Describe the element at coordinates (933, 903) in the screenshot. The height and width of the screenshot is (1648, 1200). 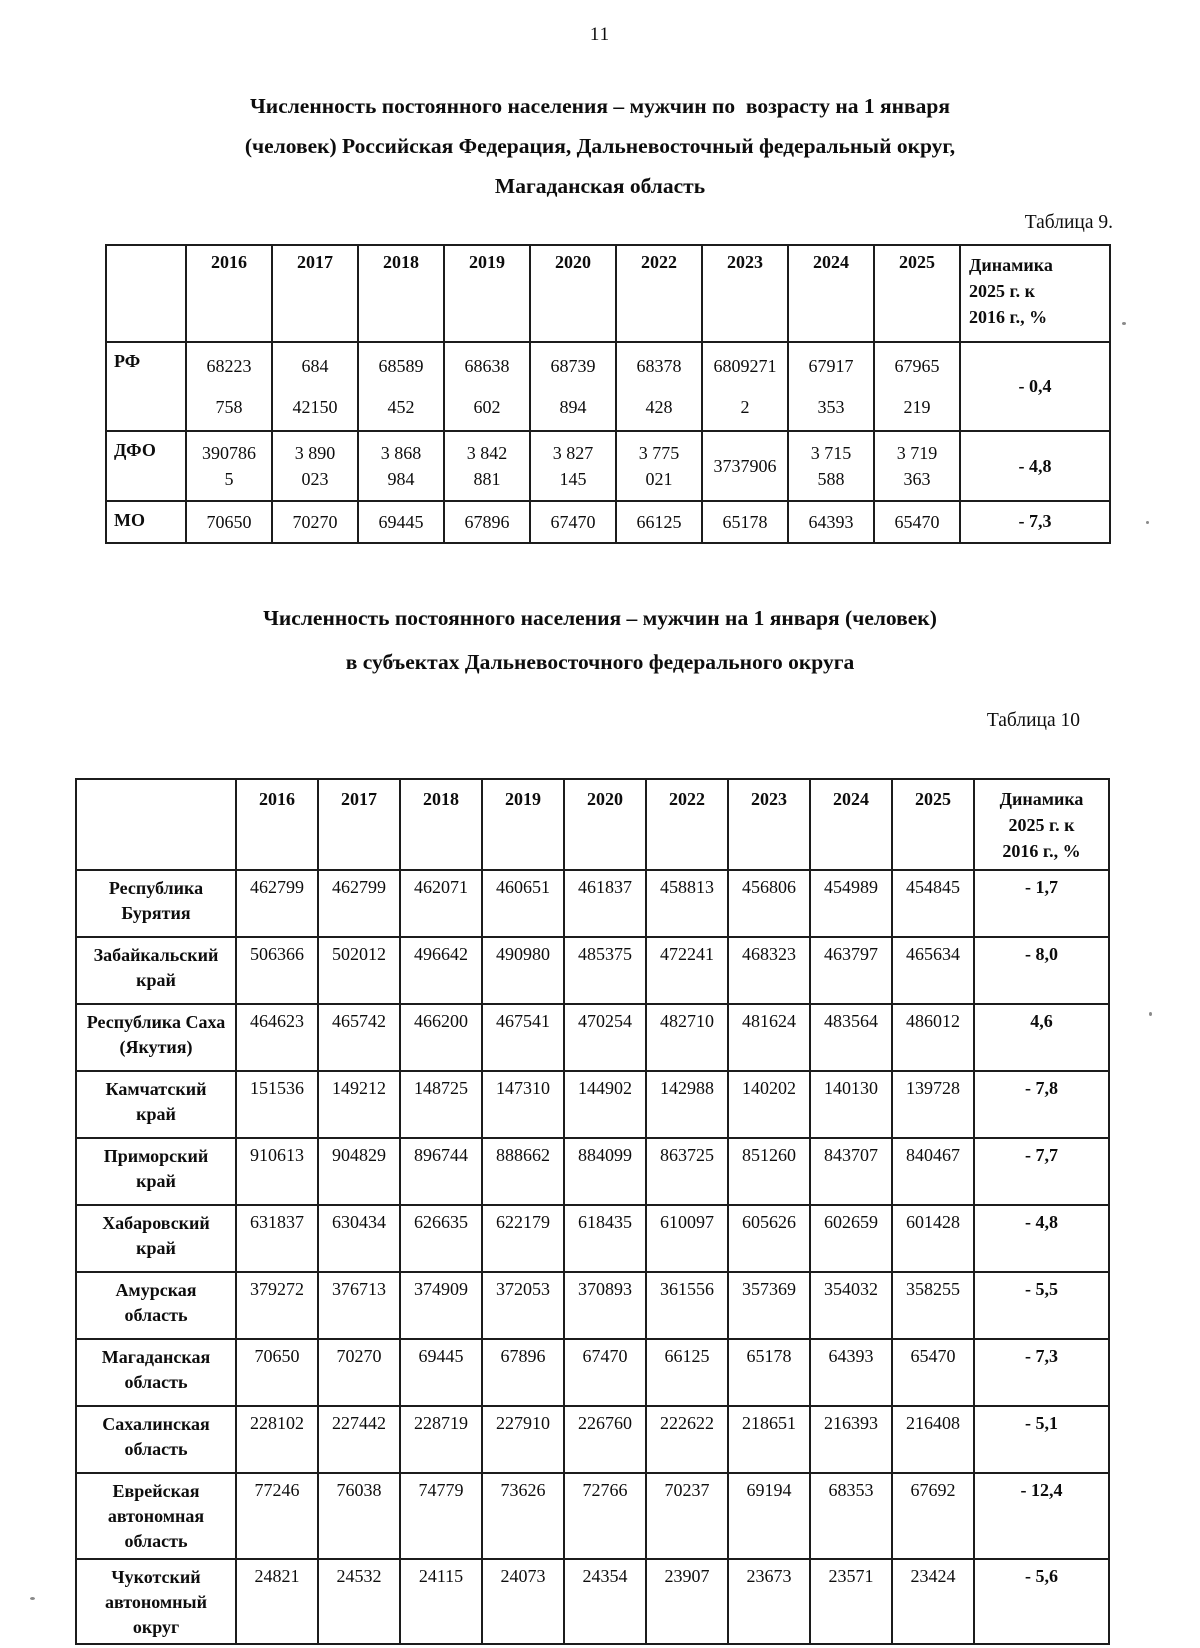
I see `value-cell: 454845` at that location.